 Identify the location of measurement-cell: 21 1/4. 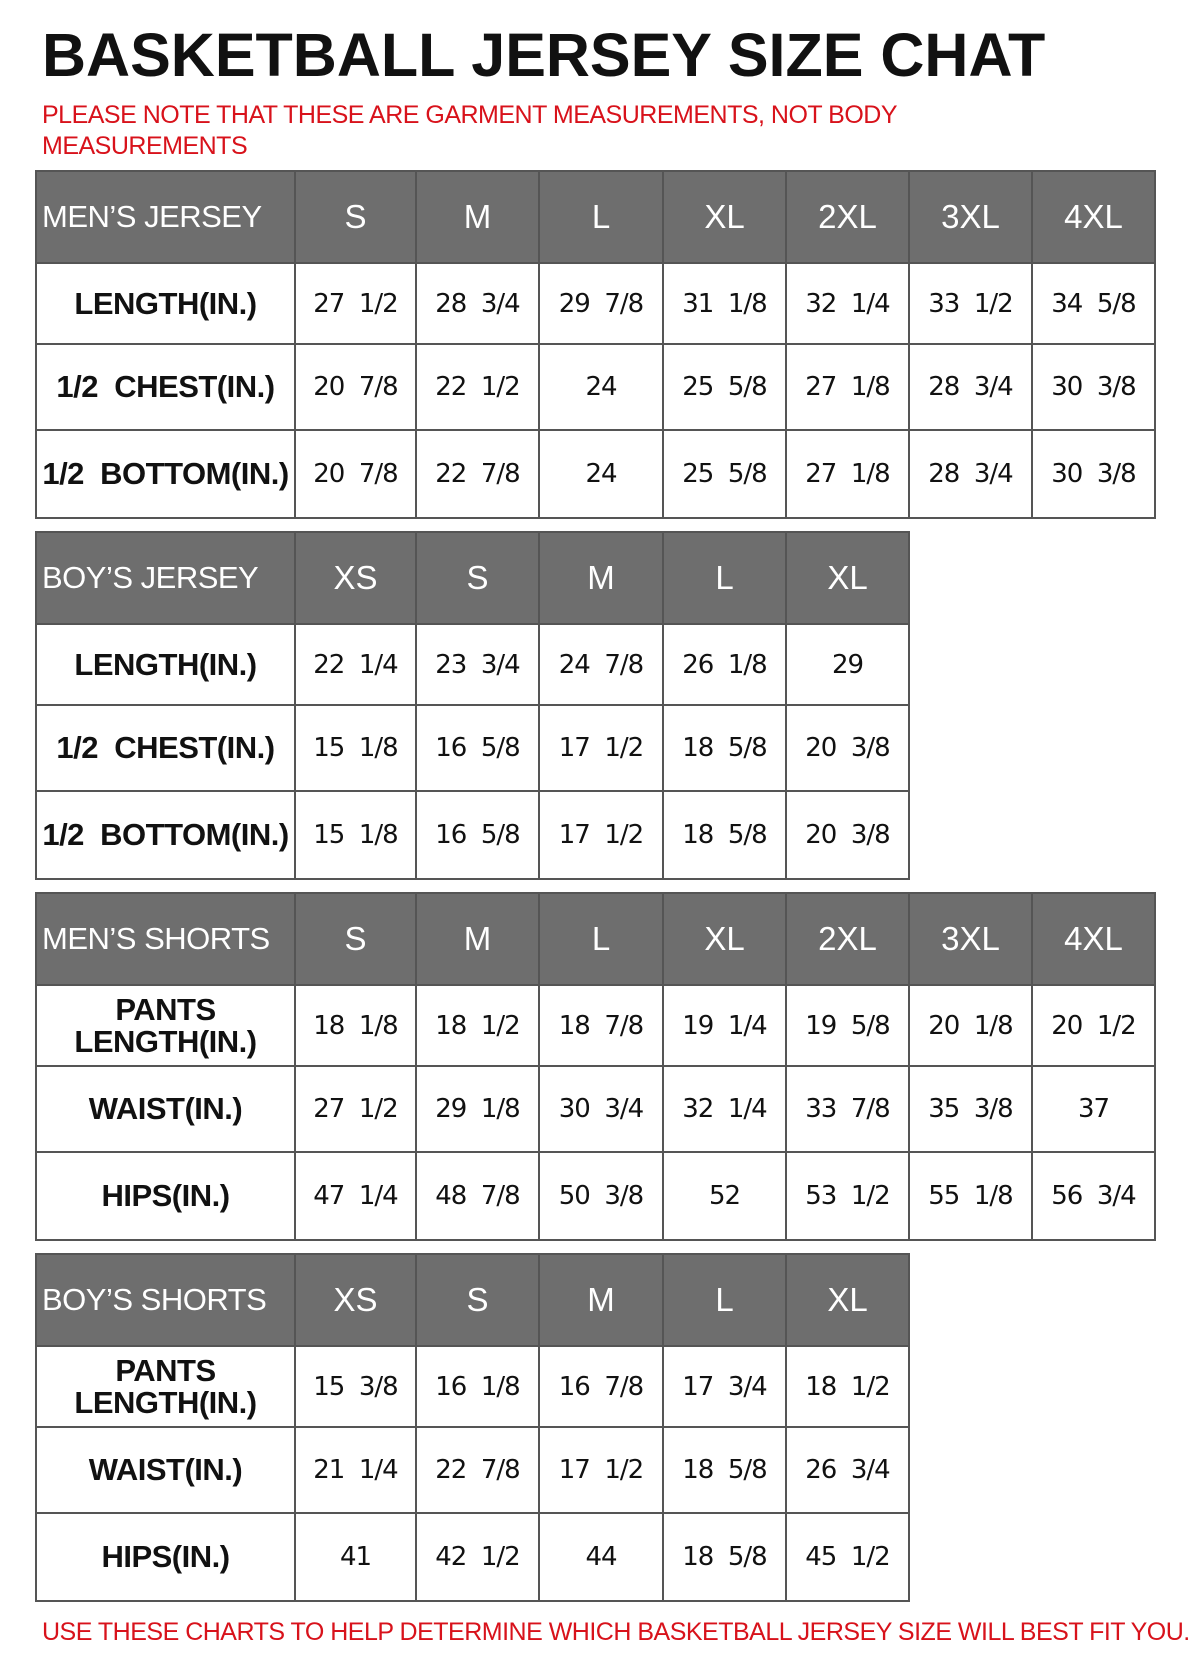
(355, 1470).